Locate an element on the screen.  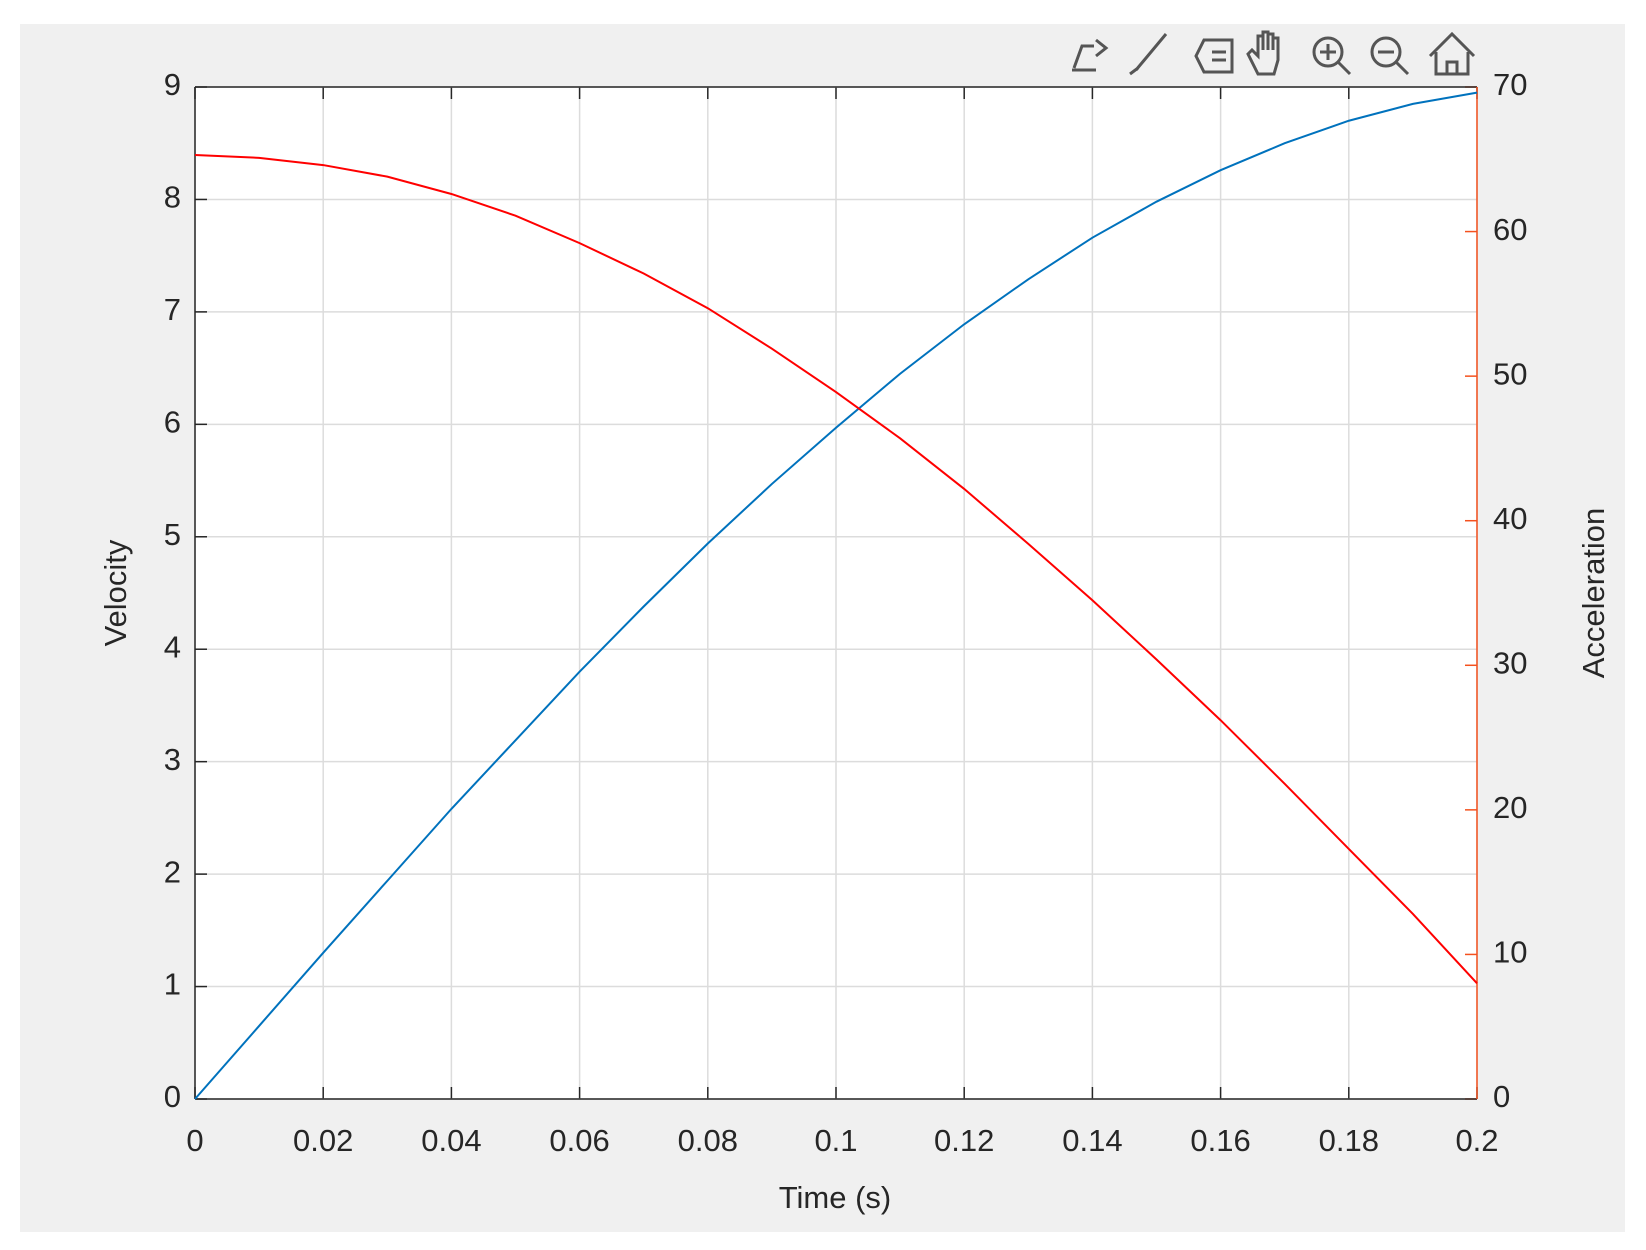
x-tick-label: 0.04 is located at coordinates (451, 1140).